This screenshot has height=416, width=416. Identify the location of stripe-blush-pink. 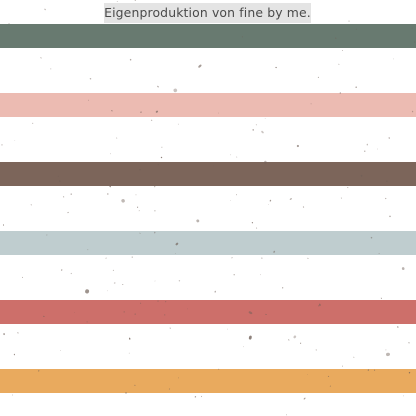
(208, 105).